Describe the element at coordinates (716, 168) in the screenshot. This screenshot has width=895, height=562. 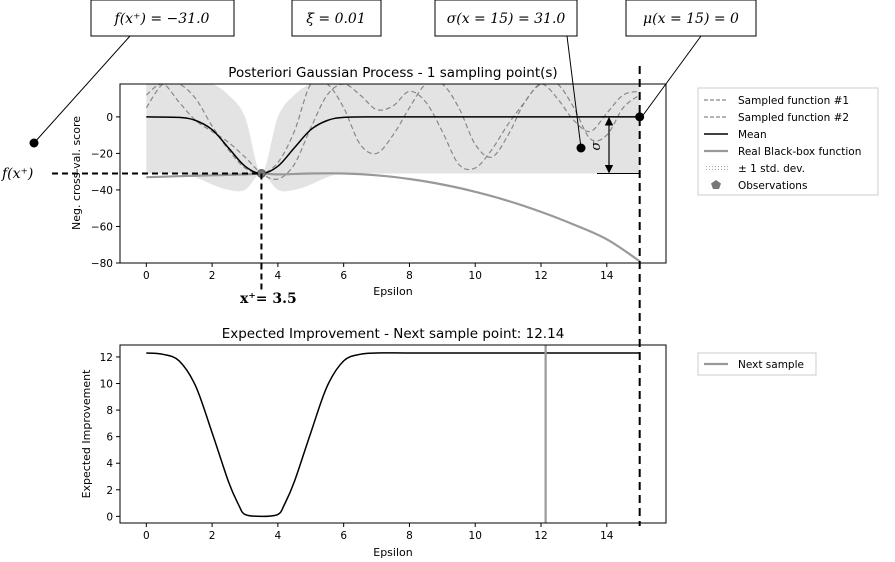
I see `legend-swatch-1-std-dev` at that location.